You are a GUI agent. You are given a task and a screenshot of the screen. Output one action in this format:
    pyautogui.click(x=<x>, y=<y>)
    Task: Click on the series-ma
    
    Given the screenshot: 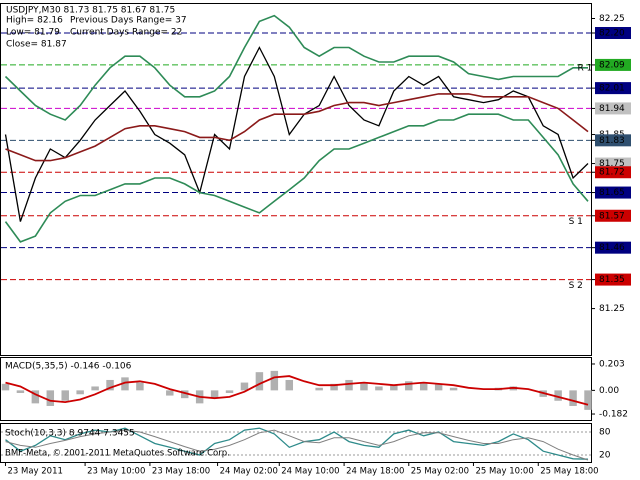 What is the action you would take?
    pyautogui.click(x=297, y=127)
    